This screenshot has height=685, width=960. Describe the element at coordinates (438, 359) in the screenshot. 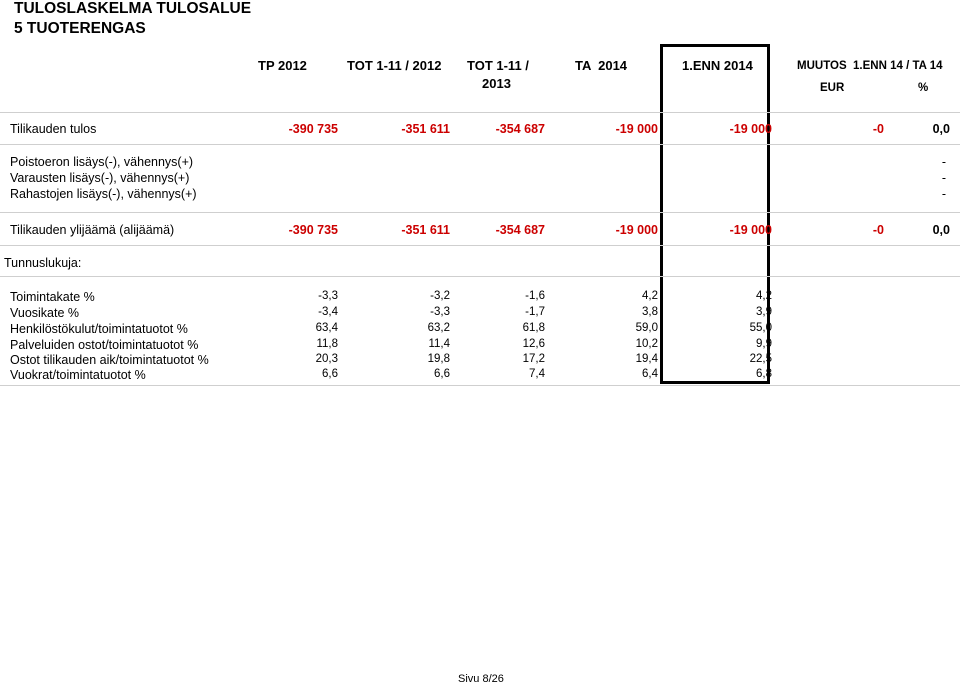

I see `value-tot2012: 19,8` at that location.